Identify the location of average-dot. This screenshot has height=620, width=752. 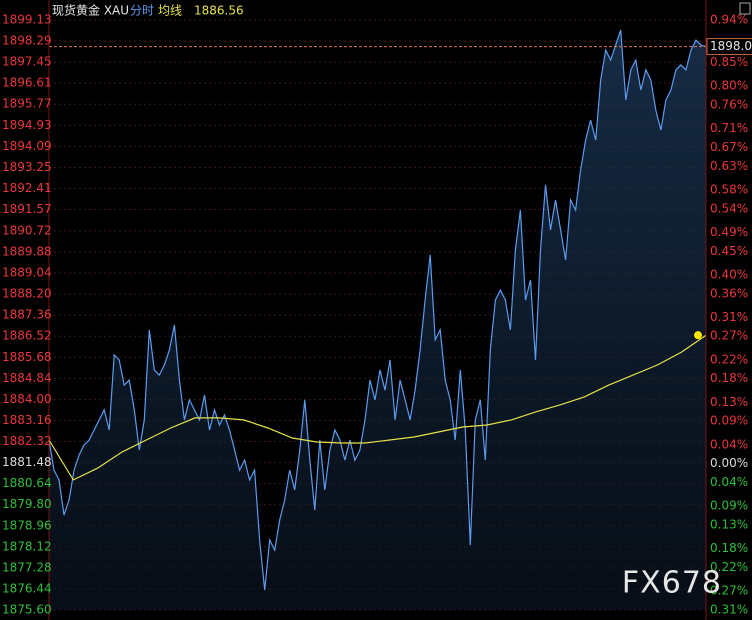
(698, 335).